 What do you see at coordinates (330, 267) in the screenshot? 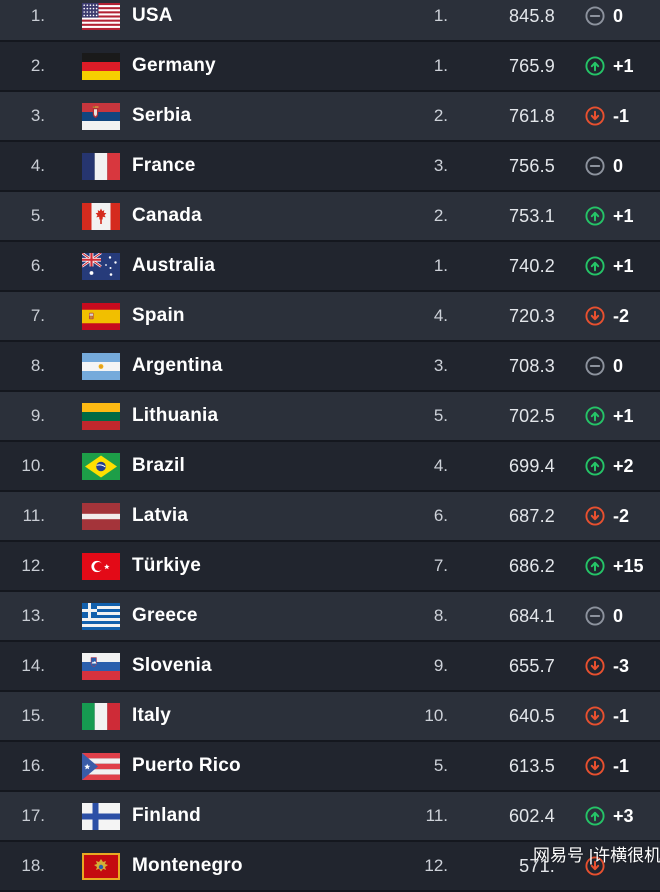
I see `table-row: 6. Australia 1. 740.2 +1` at bounding box center [330, 267].